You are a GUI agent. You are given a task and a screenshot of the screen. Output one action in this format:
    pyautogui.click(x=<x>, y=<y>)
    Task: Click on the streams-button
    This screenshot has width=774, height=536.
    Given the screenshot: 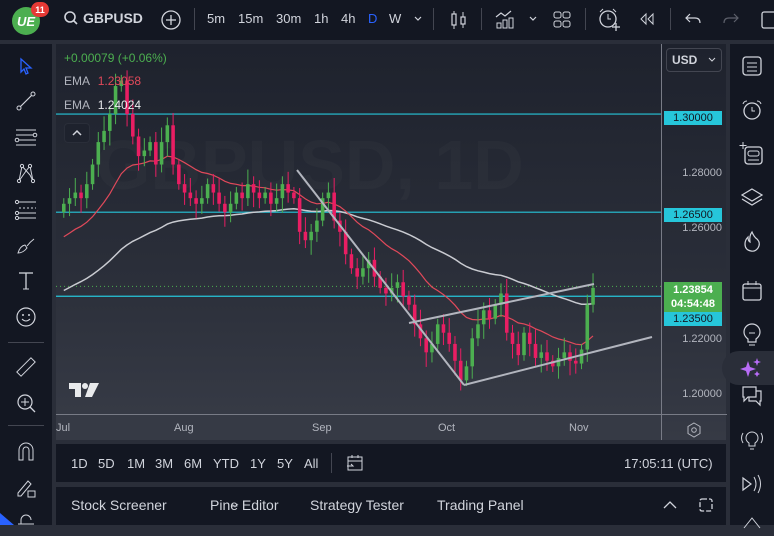 What is the action you would take?
    pyautogui.click(x=752, y=440)
    